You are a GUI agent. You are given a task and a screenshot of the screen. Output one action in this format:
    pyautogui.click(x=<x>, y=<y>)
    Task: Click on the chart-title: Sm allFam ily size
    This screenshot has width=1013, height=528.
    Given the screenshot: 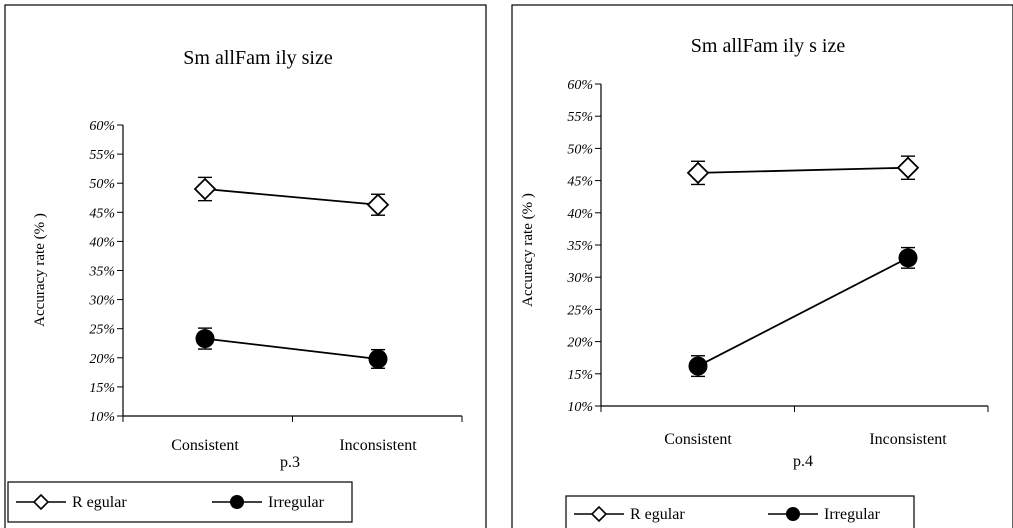 What is the action you would take?
    pyautogui.click(x=258, y=58)
    